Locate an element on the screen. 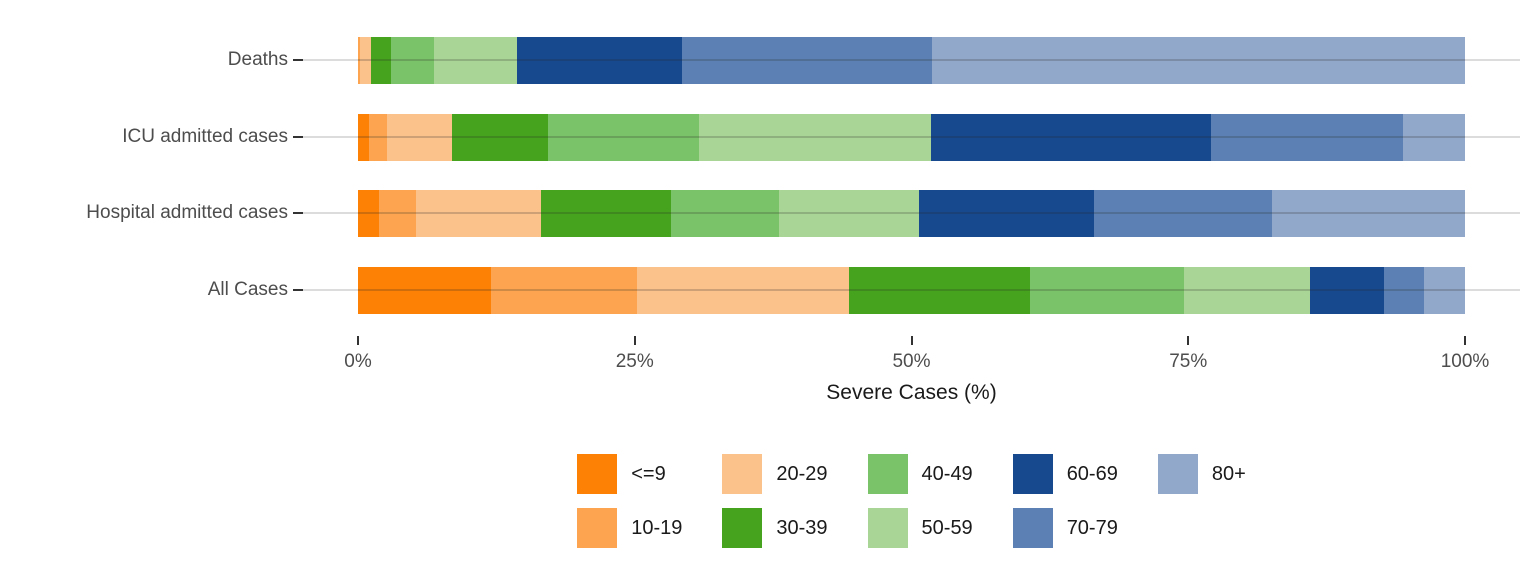 Image resolution: width=1536 pixels, height=576 pixels. category-label: All Cases is located at coordinates (247, 289).